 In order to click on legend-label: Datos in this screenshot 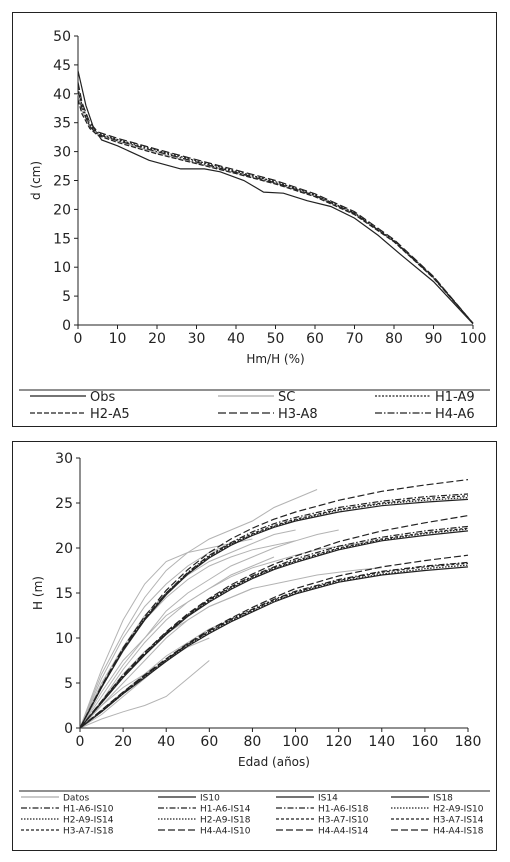, I will do `click(76, 798)`.